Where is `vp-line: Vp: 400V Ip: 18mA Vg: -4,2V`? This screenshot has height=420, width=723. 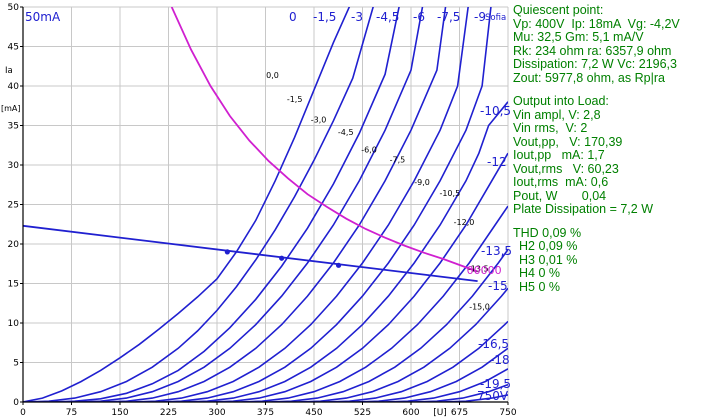
vp-line: Vp: 400V Ip: 18mA Vg: -4,2V is located at coordinates (596, 23).